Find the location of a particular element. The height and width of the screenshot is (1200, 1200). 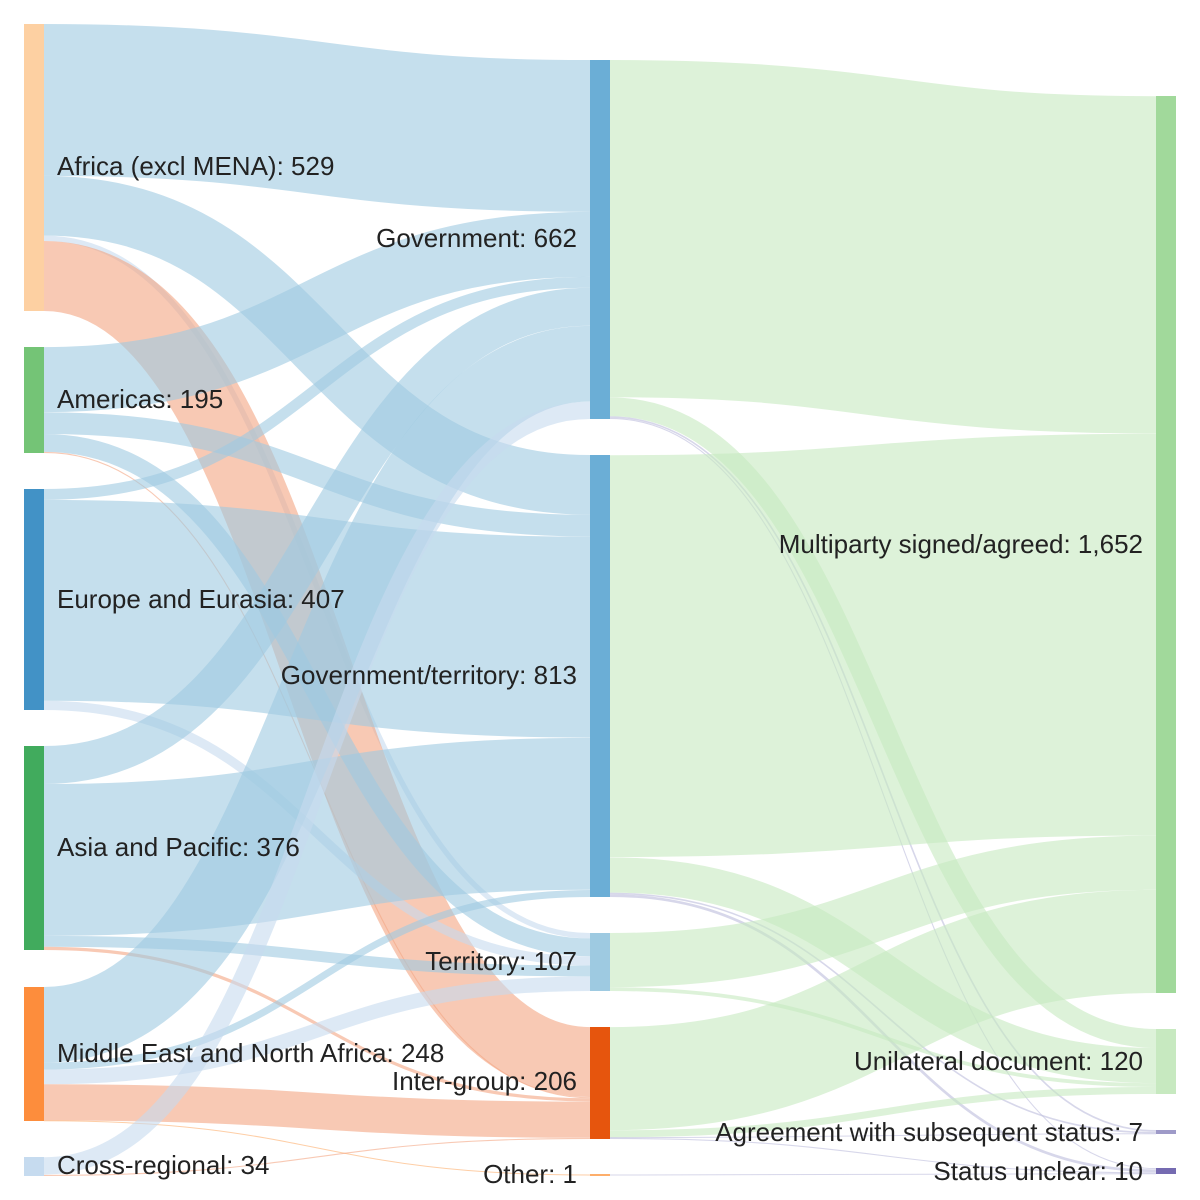

node-label-mena: Middle East and North Africa: 248 is located at coordinates (250, 1053).